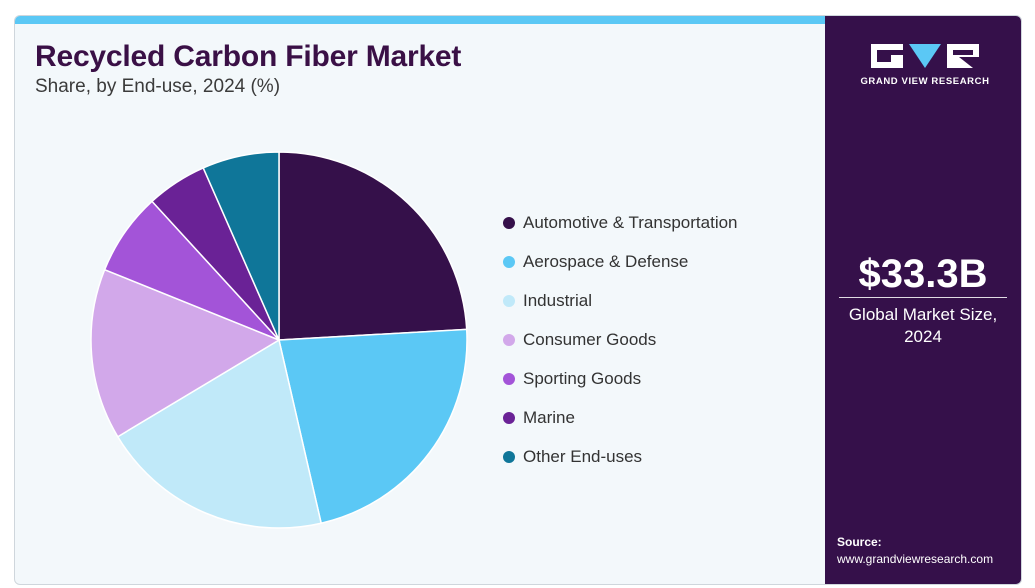 This screenshot has height=588, width=1035. Describe the element at coordinates (373, 246) in the screenshot. I see `pie-slice-automotive-transportation` at that location.